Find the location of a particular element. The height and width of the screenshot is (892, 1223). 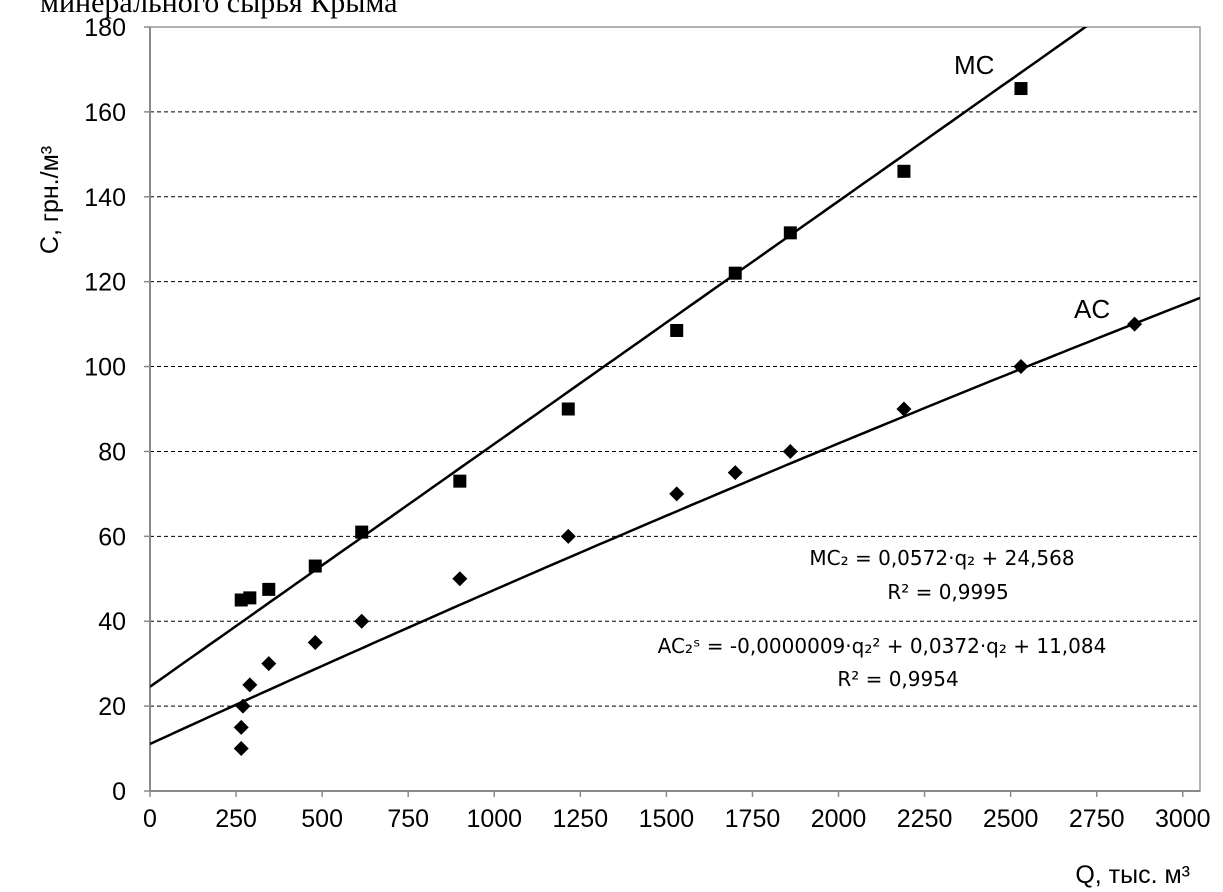

x-tick-label: 250 is located at coordinates (236, 819).